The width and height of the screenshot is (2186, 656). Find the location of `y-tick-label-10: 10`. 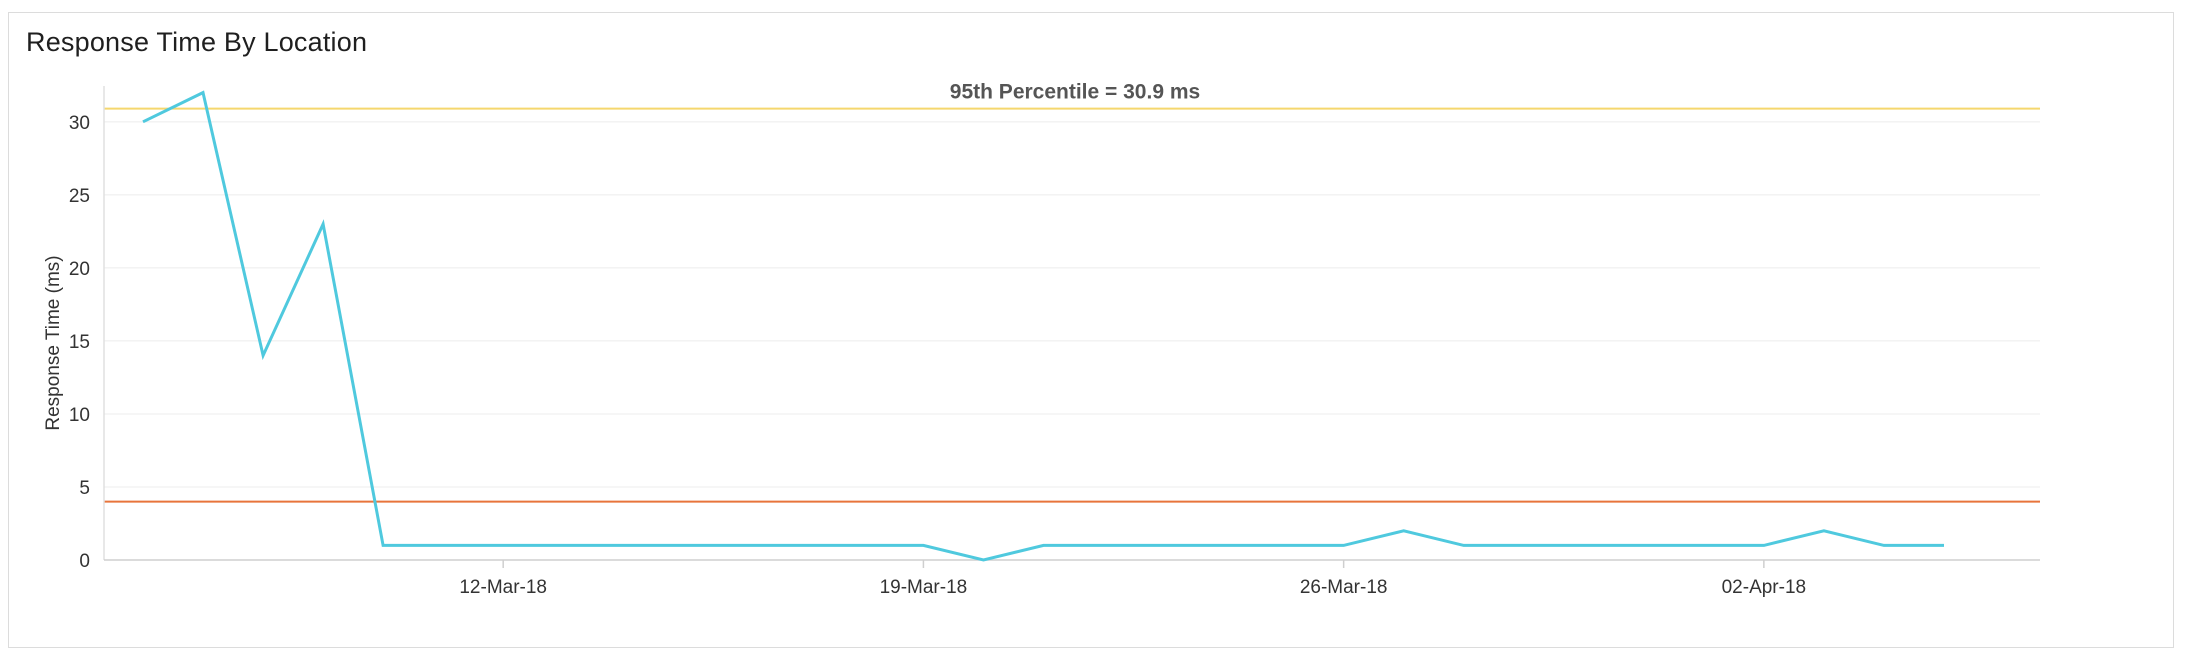

y-tick-label-10: 10 is located at coordinates (79, 415).